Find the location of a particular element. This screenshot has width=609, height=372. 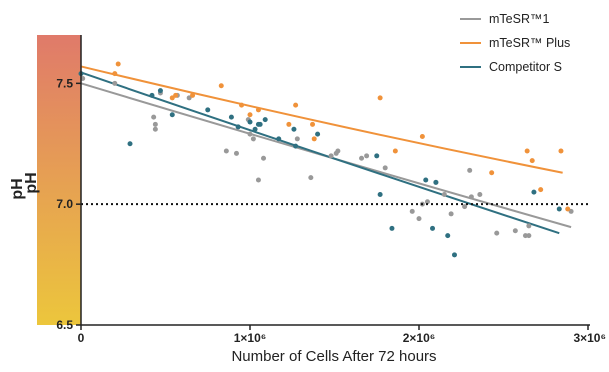

x-tick-label: 1×10⁶ is located at coordinates (250, 338).